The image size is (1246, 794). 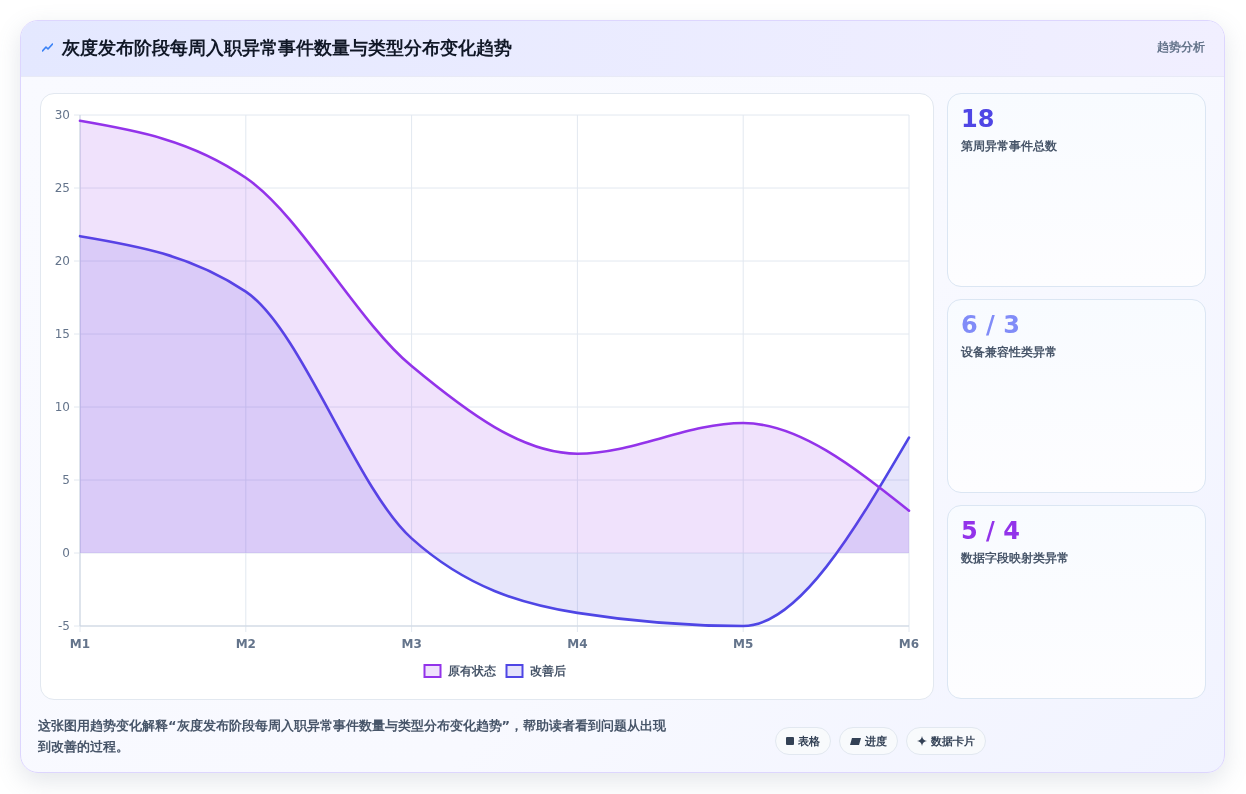 I want to click on y-tick-label: 5, so click(x=66, y=480).